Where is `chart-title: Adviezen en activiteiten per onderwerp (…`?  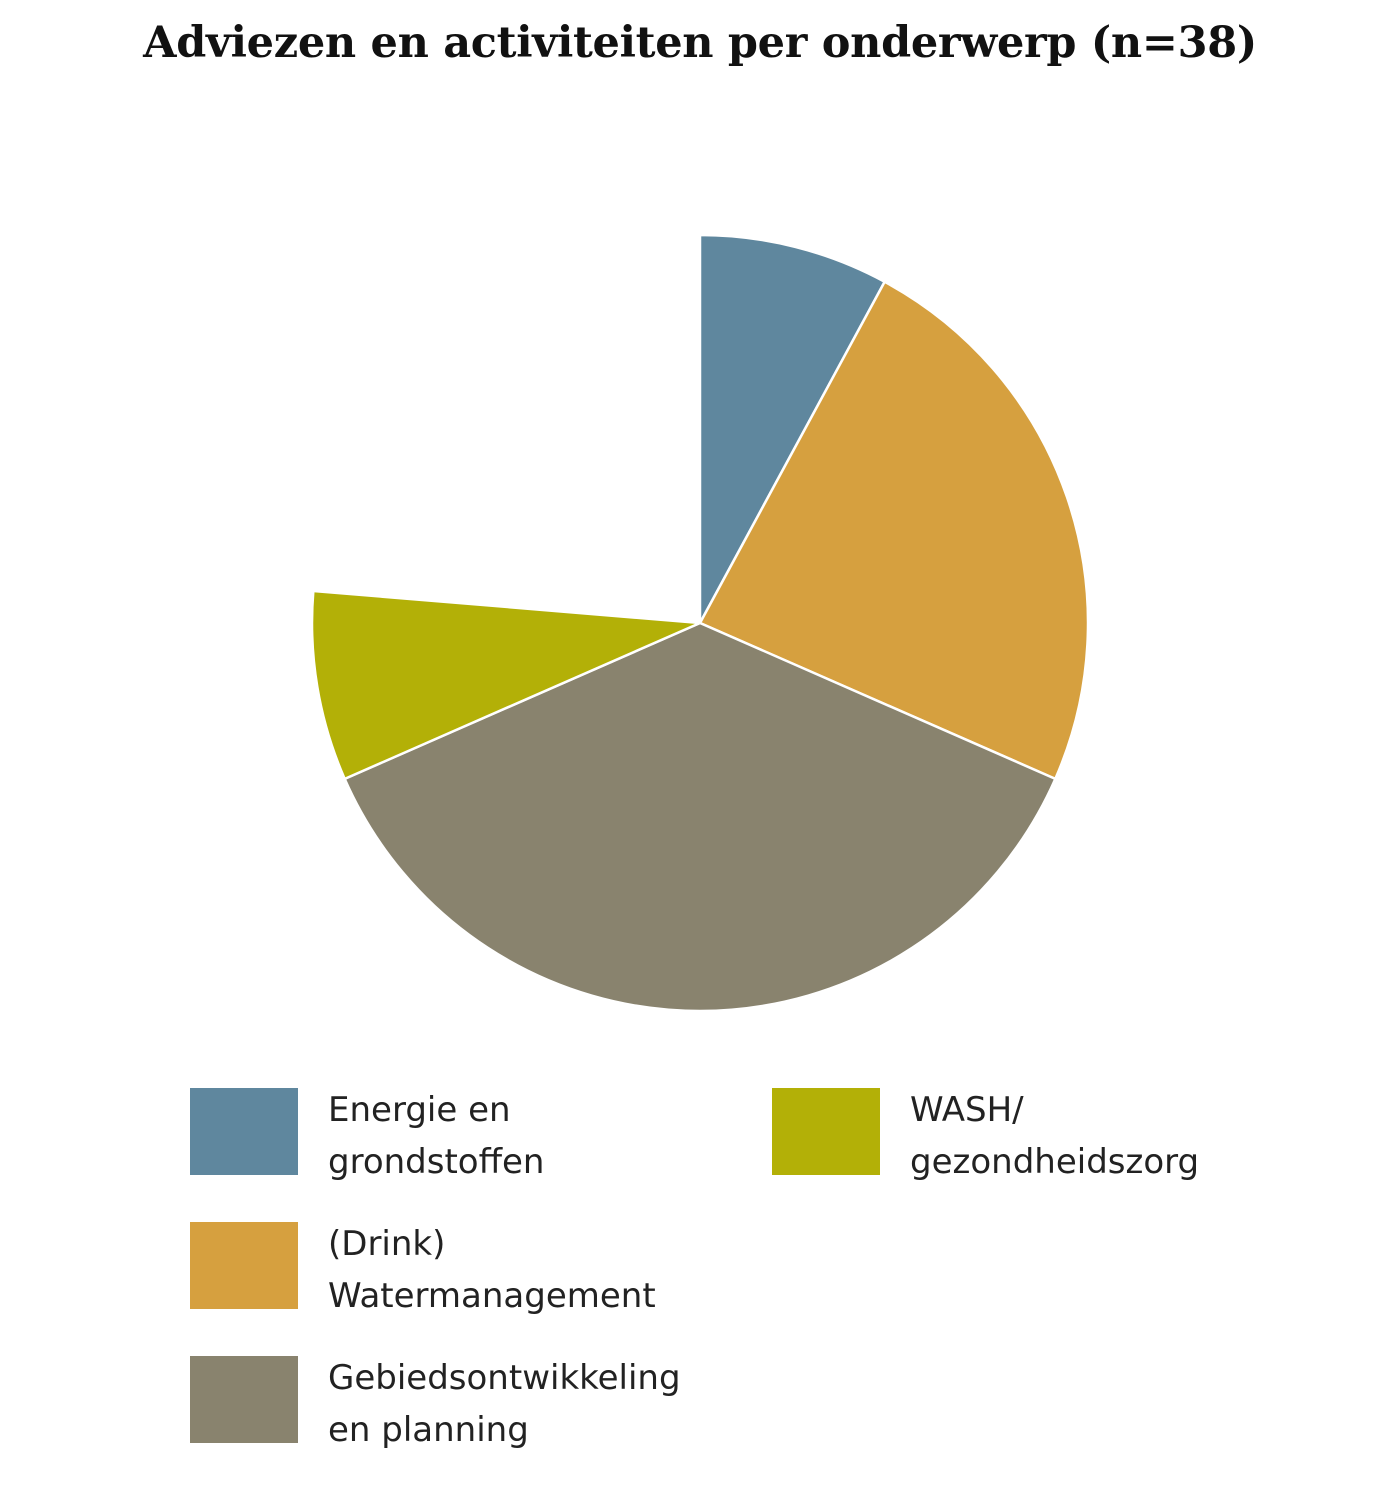 chart-title: Adviezen en activiteiten per onderwerp (… is located at coordinates (700, 43).